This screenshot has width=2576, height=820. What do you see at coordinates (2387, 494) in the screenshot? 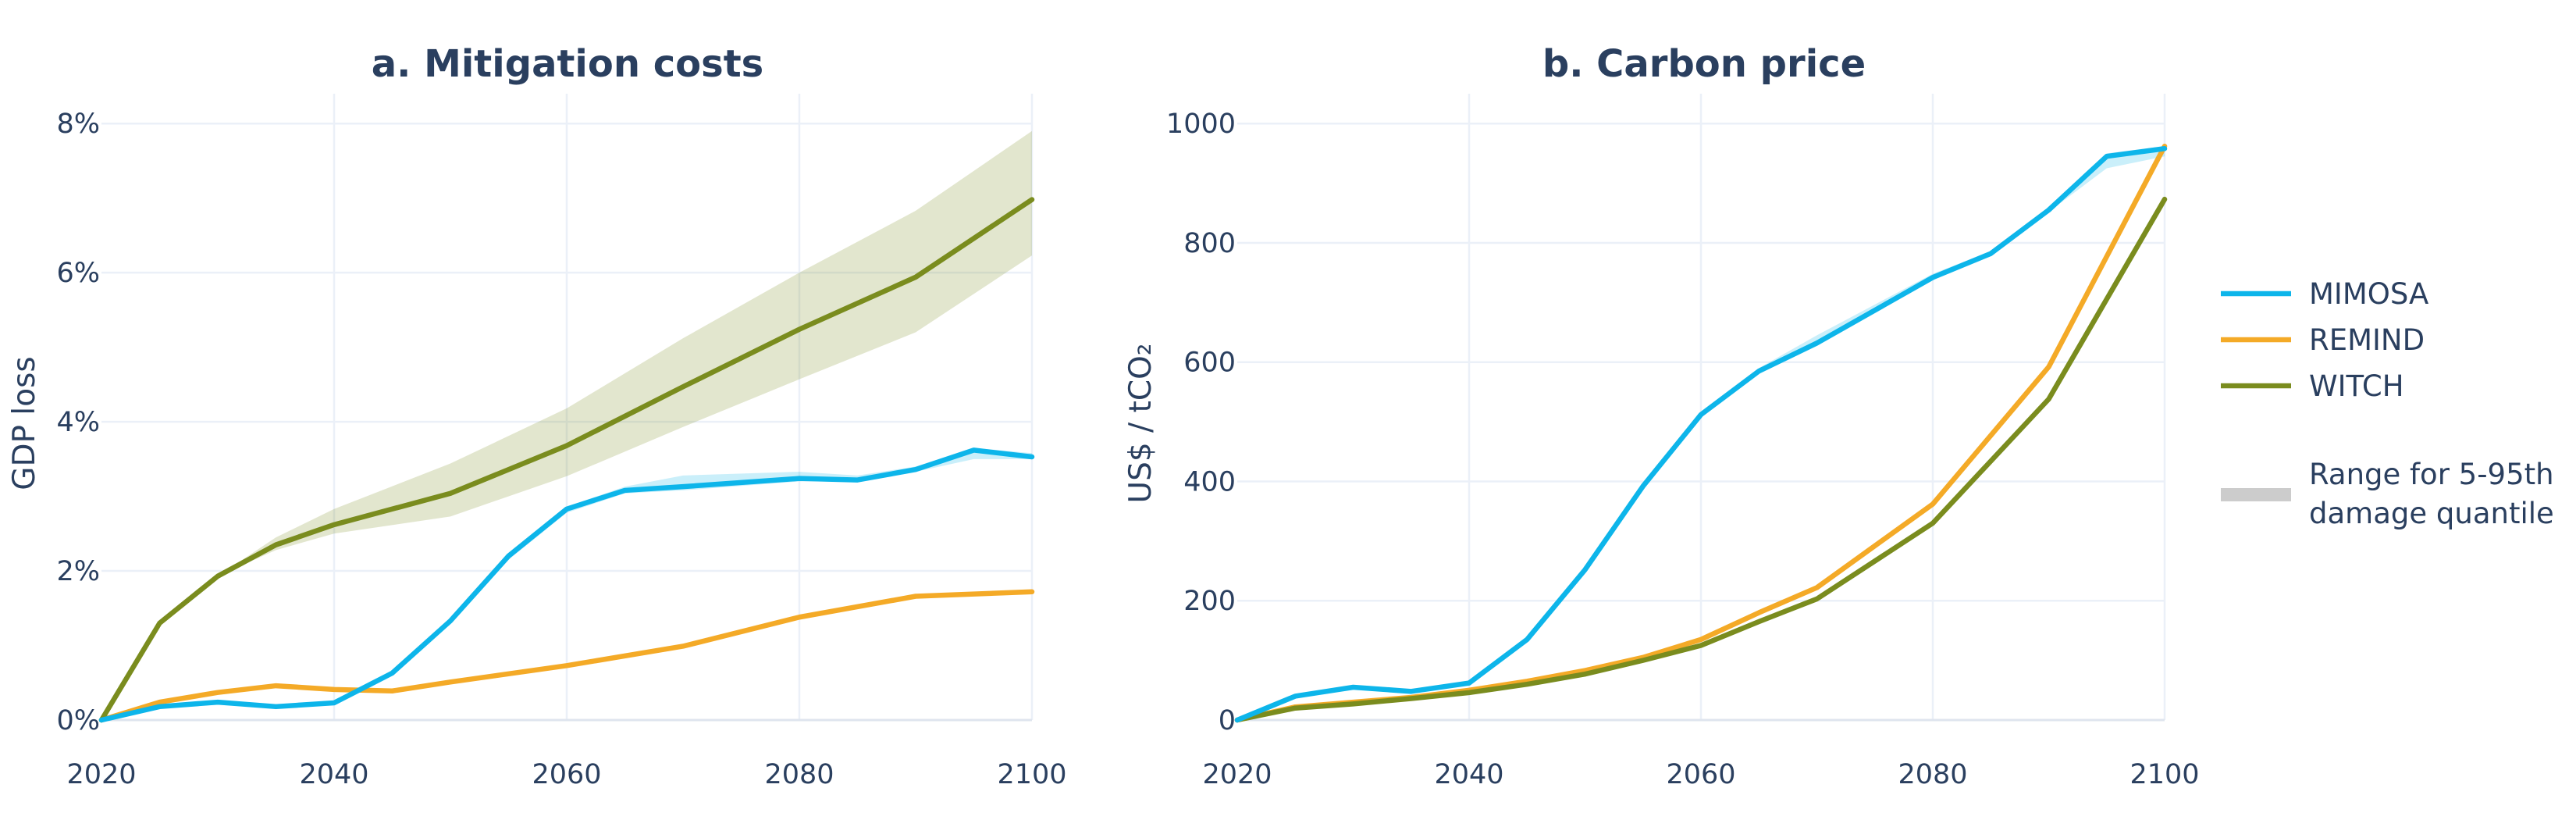
I see `legend-item-band: Range for 5-95th damage quantile` at bounding box center [2387, 494].